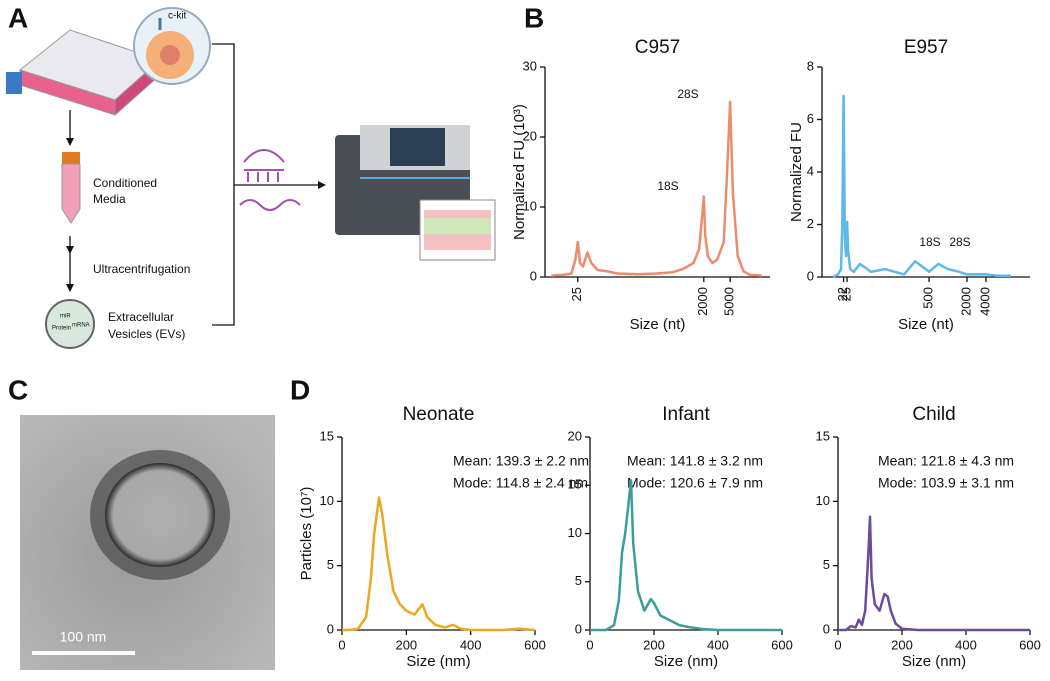  Describe the element at coordinates (177, 16) in the screenshot. I see `marker-label: c-kit` at that location.